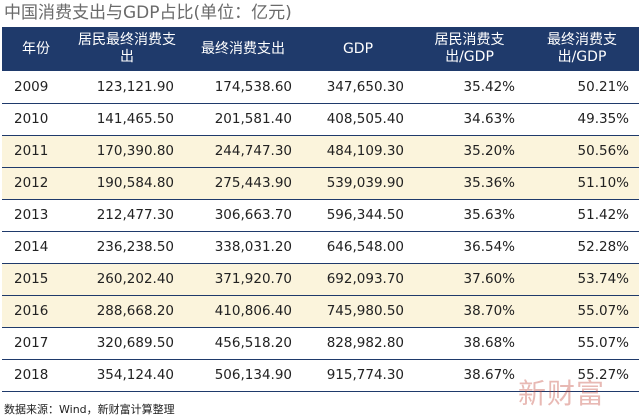  I want to click on cell-resident-ratio: 38.67%, so click(469, 375).